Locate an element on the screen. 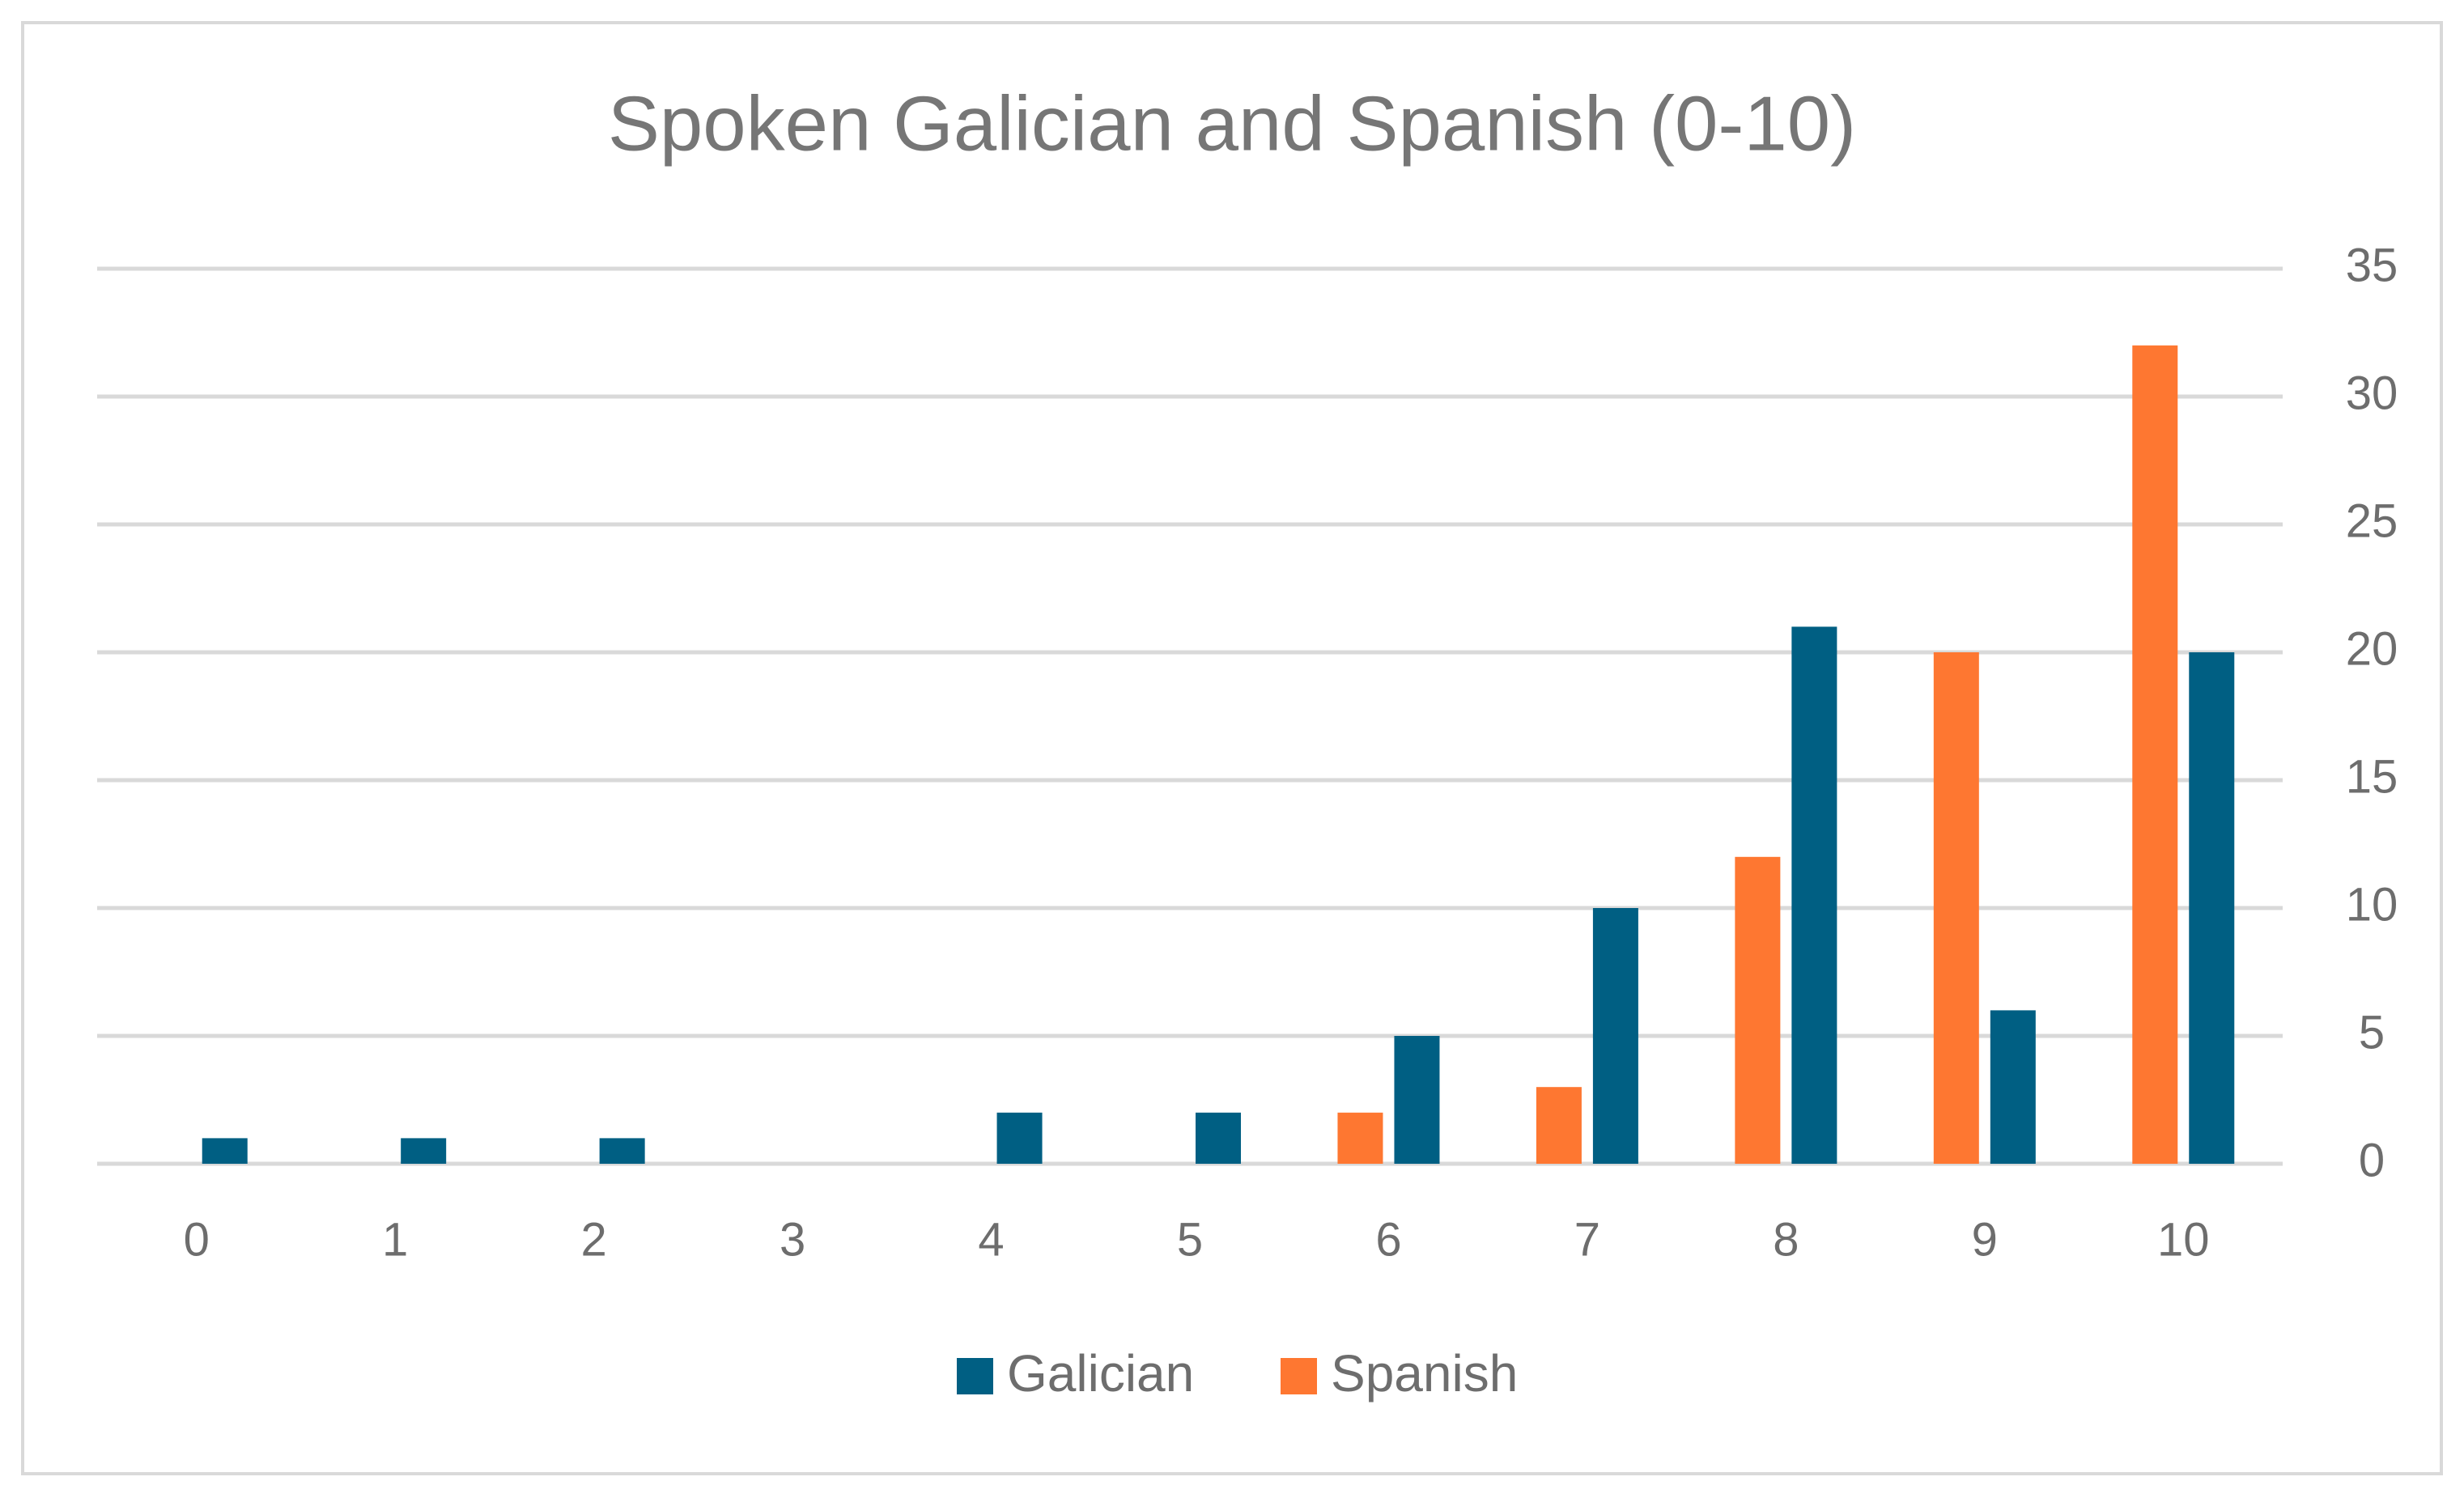 The width and height of the screenshot is (2464, 1498). x-tick-label: 3 is located at coordinates (793, 1239).